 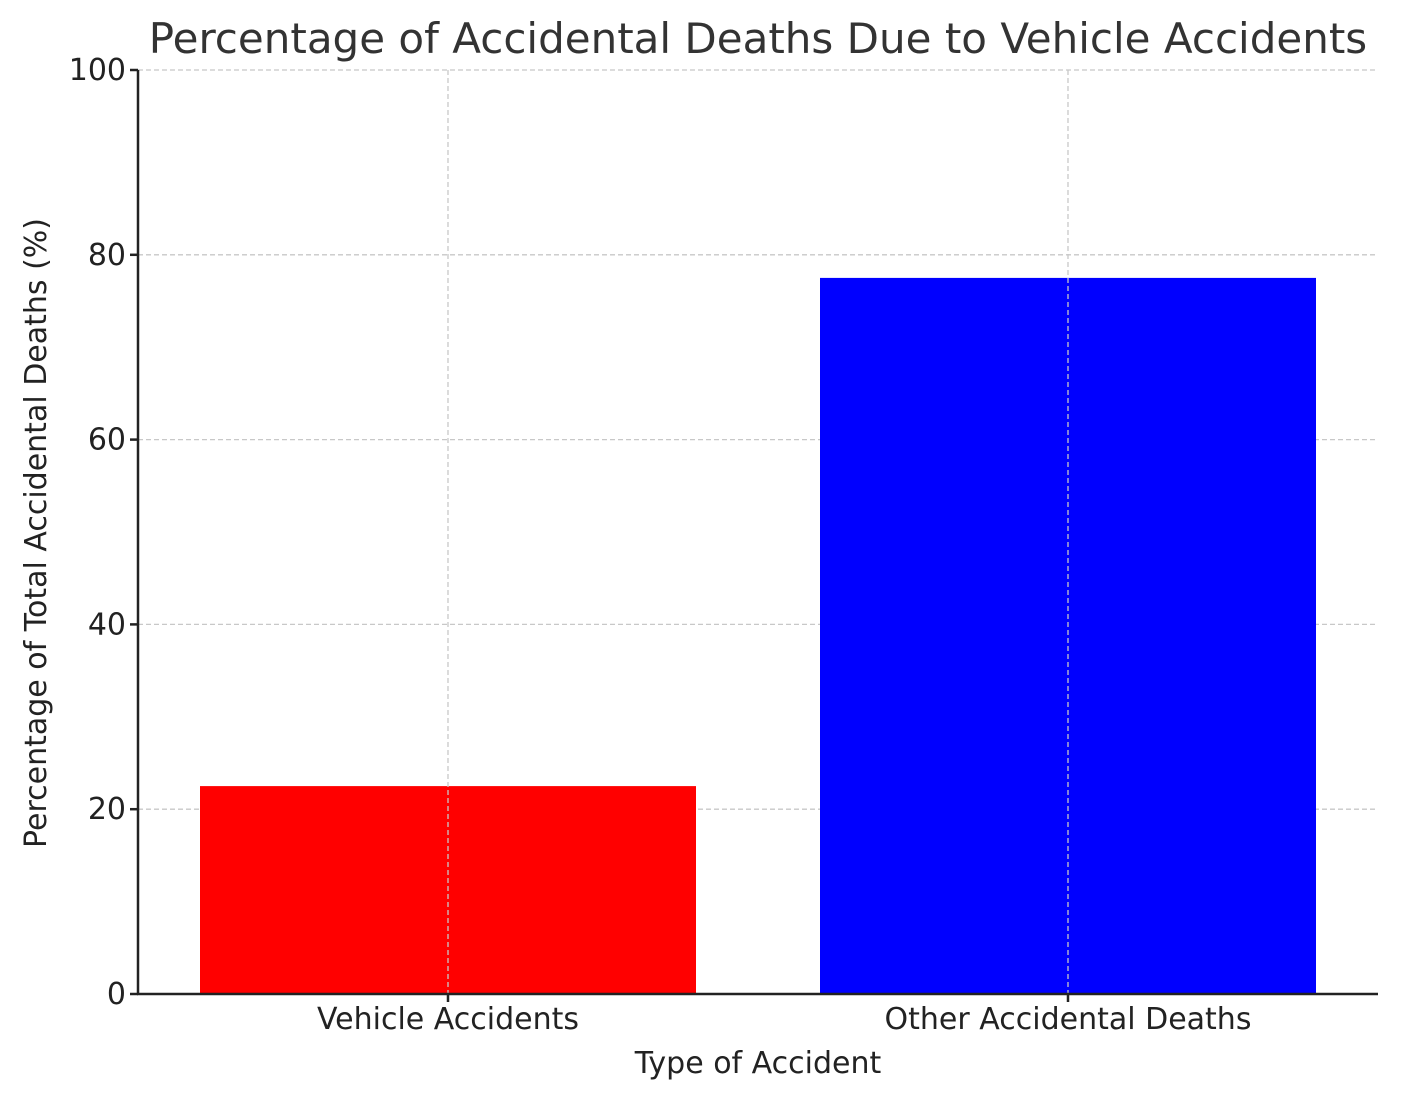 I want to click on y-tick-label: 80, so click(x=107, y=255).